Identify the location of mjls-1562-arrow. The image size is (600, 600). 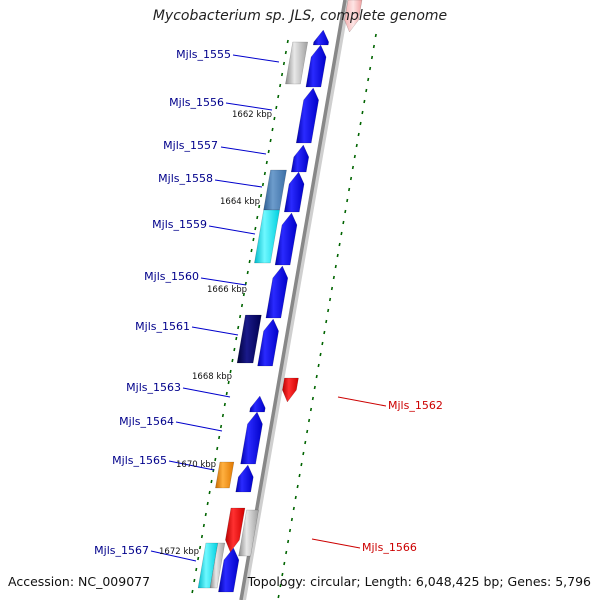
(290, 390).